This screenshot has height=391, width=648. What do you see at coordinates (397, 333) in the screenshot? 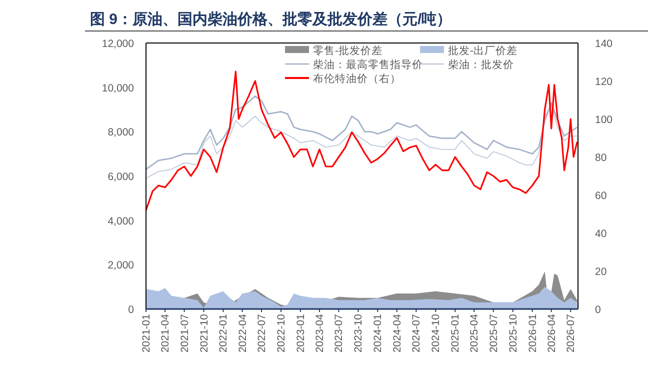
I see `x-tick-label: 2024-04` at bounding box center [397, 333].